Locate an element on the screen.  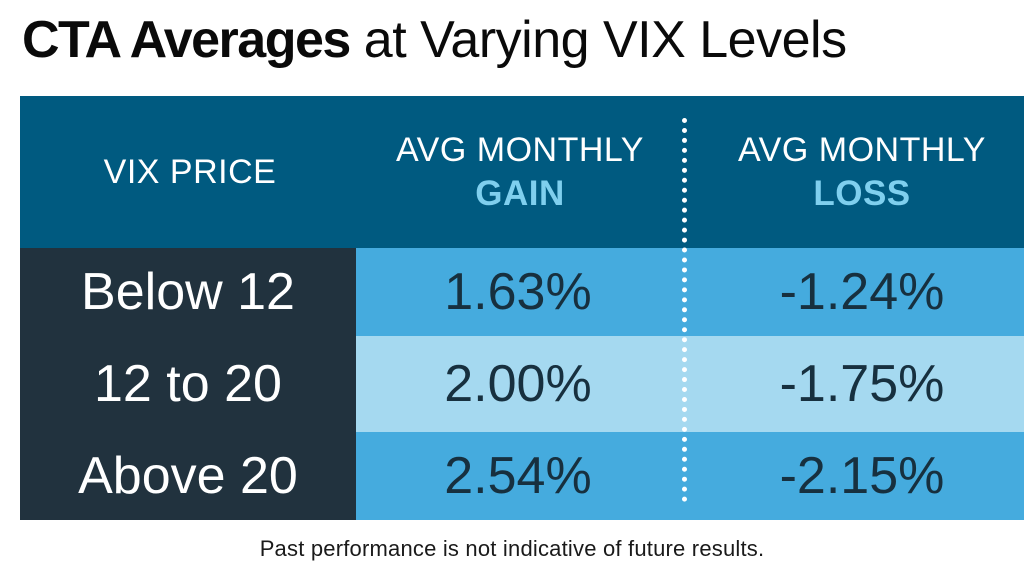
header-vix-price: VIX PRICE is located at coordinates (190, 172).